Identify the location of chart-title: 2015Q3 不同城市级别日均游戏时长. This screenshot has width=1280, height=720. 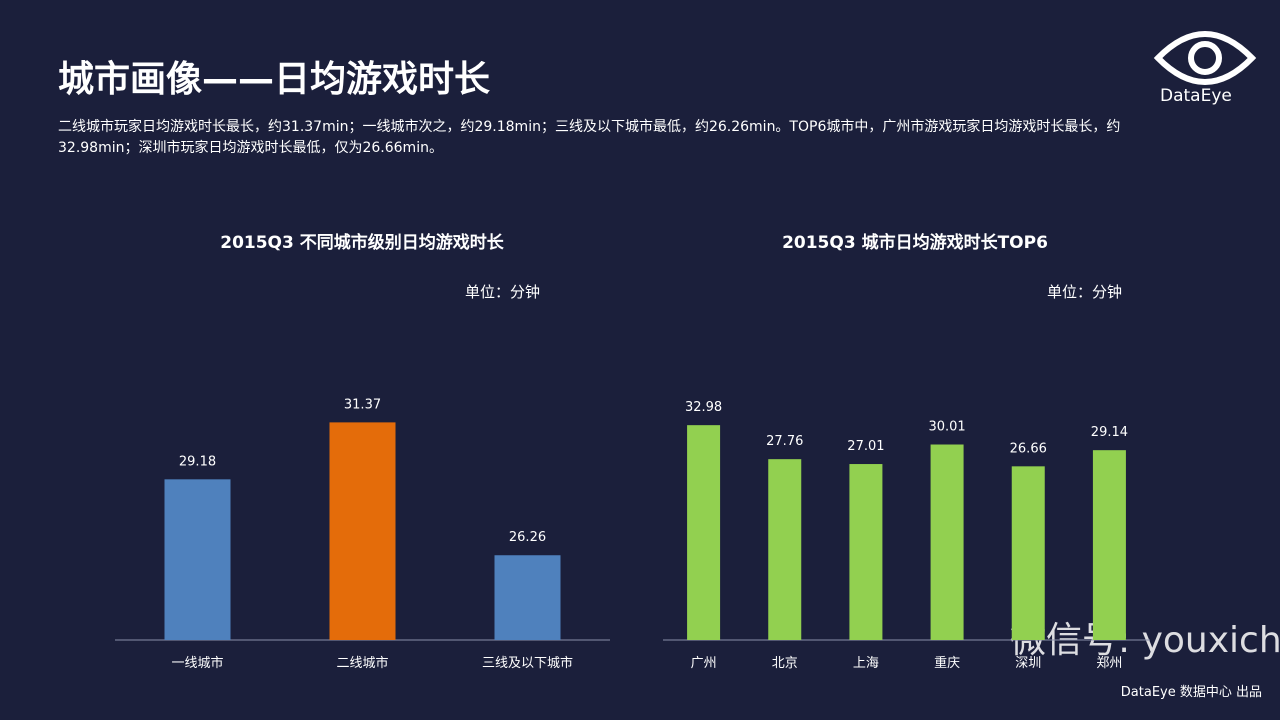
(362, 242).